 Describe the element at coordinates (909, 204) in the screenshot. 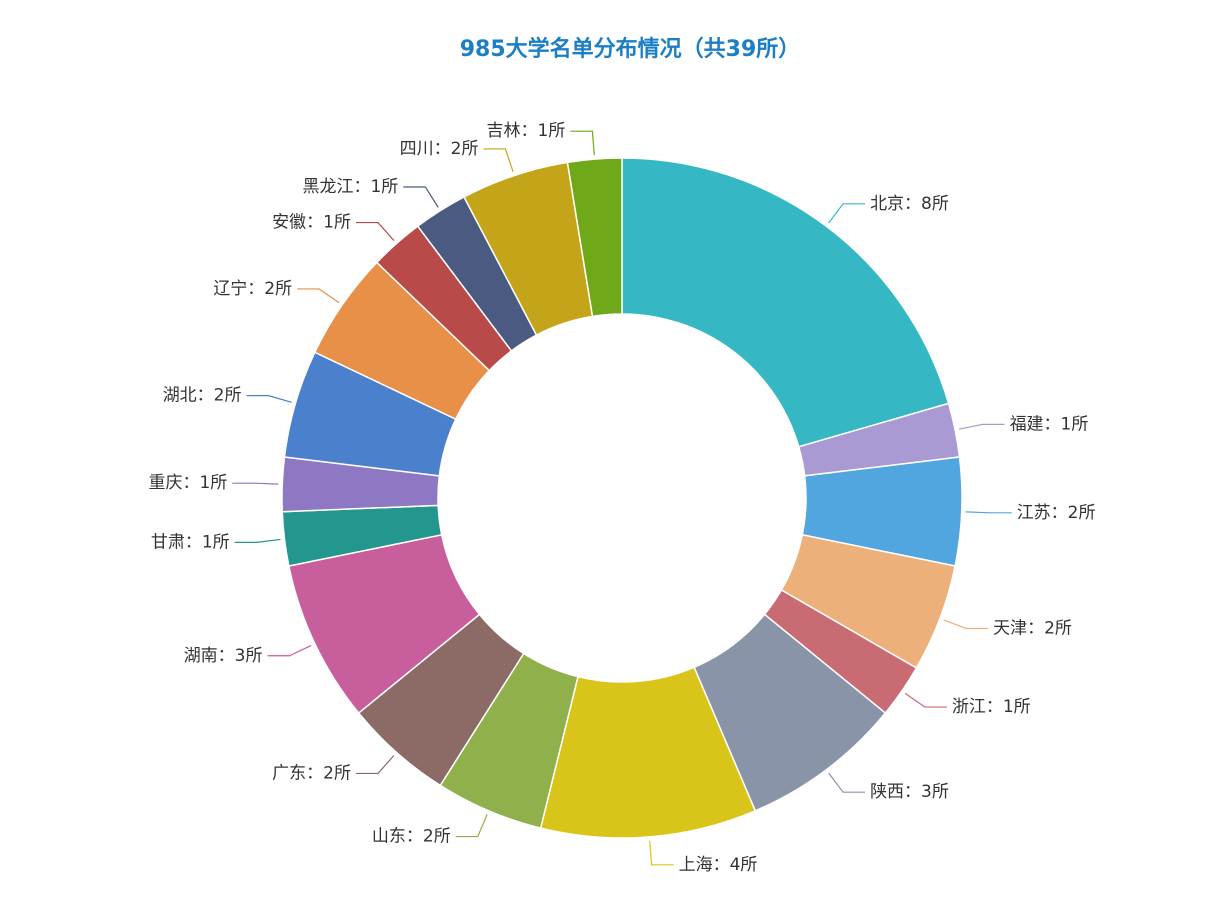

I see `slice-label: 北京：8所` at that location.